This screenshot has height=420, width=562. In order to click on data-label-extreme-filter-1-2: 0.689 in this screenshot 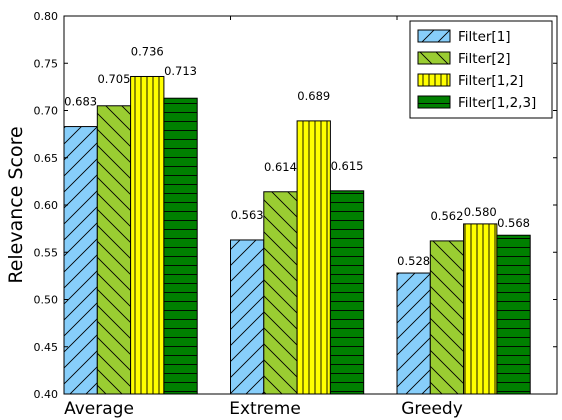, I will do `click(313, 96)`.